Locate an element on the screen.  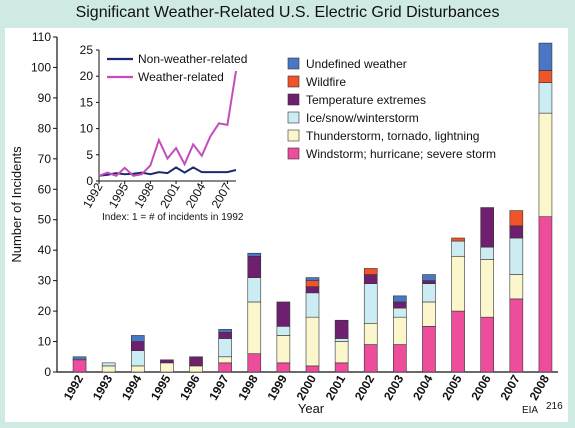
y-tick-label: 0 is located at coordinates (47, 372).